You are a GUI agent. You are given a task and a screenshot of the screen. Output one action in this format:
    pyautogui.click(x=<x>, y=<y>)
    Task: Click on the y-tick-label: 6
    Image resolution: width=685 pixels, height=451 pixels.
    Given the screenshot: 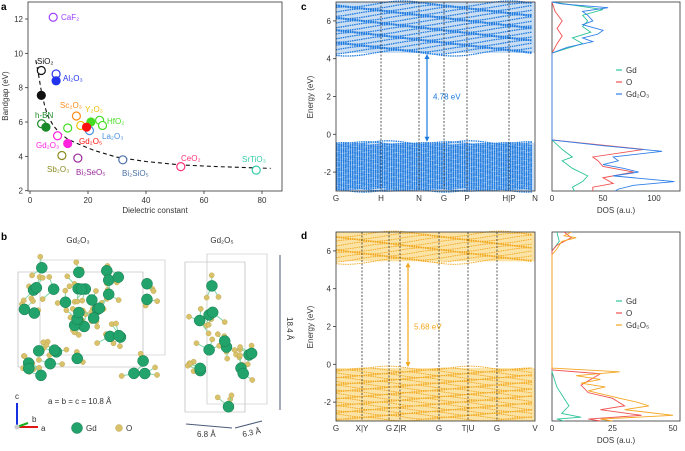 What is the action you would take?
    pyautogui.click(x=329, y=21)
    